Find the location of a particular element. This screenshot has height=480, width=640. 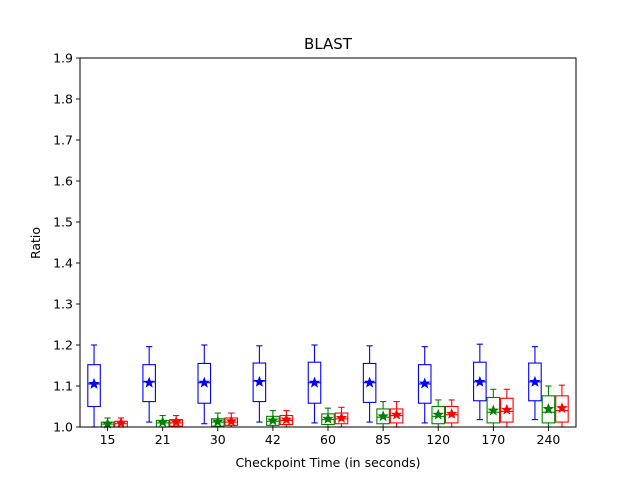

y-tick-label: 1.4 is located at coordinates (63, 263).